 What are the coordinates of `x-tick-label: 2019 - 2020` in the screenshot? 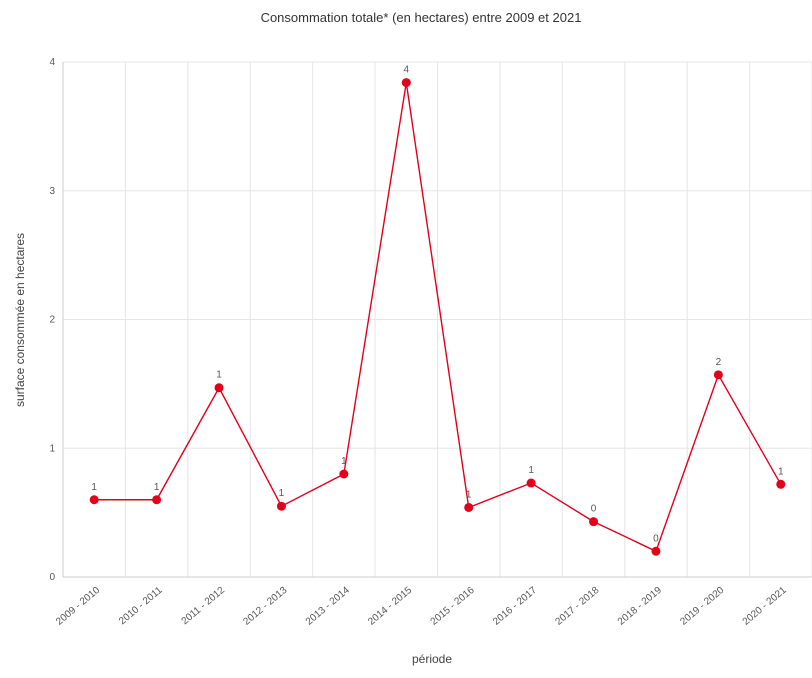 It's located at (702, 606).